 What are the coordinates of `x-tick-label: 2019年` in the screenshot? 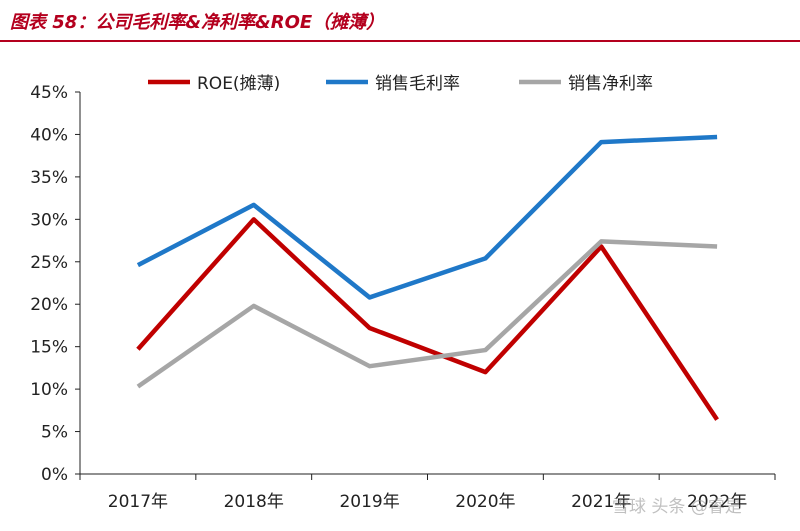 It's located at (369, 502).